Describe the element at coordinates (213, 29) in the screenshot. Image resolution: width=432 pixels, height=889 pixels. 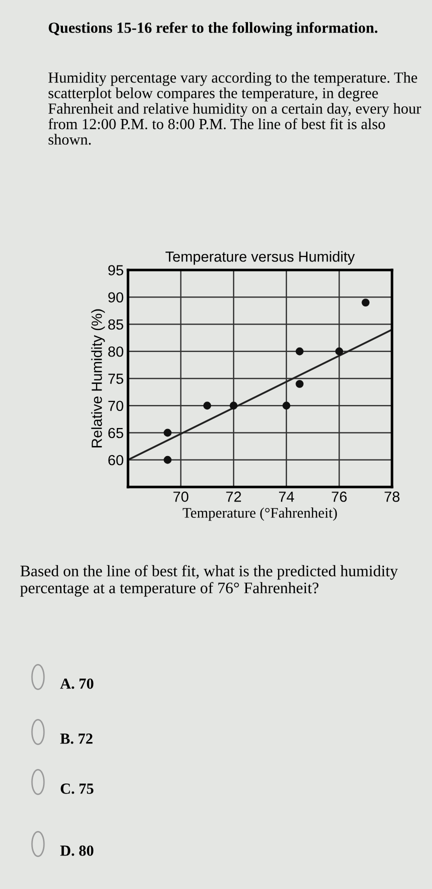
I see `text: Questions 15-16 refer to the following information.` at that location.